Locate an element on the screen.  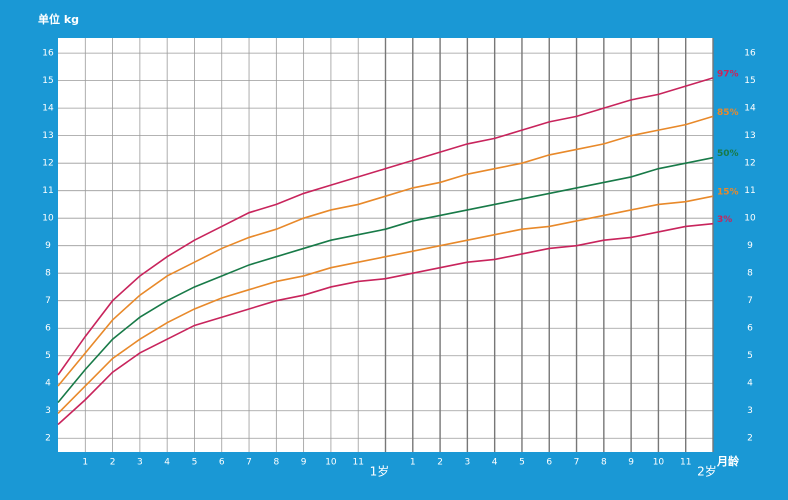
y-tick-label-right: 5 is located at coordinates (750, 356).